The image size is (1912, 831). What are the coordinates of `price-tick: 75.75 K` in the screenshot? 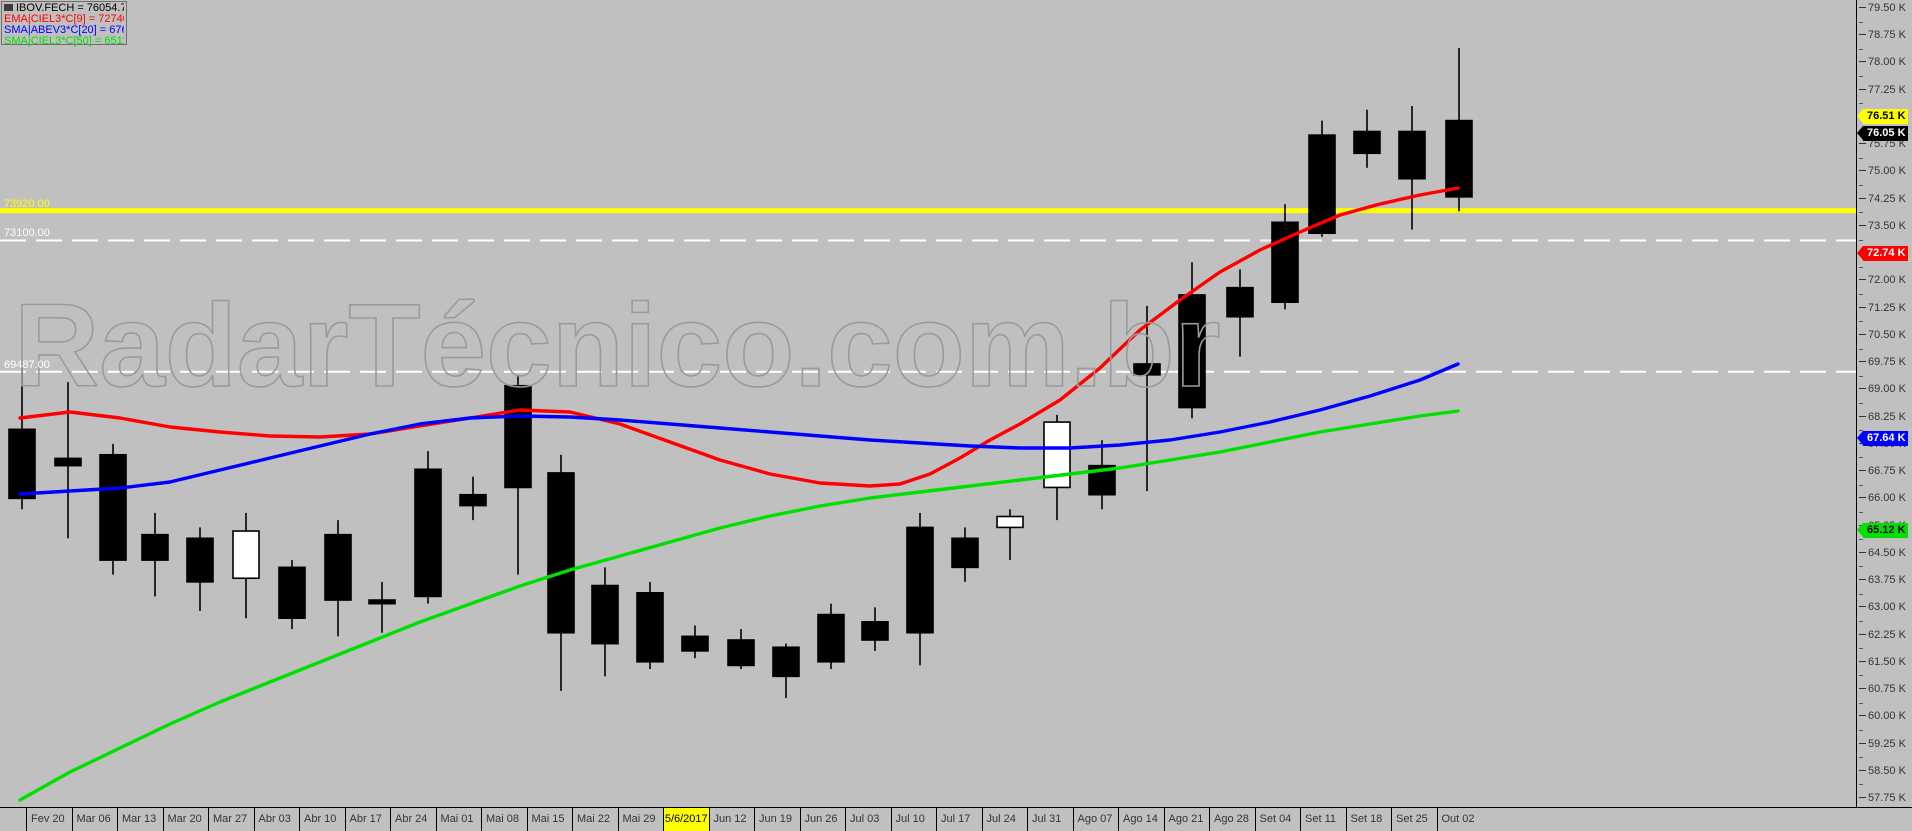 It's located at (1884, 144).